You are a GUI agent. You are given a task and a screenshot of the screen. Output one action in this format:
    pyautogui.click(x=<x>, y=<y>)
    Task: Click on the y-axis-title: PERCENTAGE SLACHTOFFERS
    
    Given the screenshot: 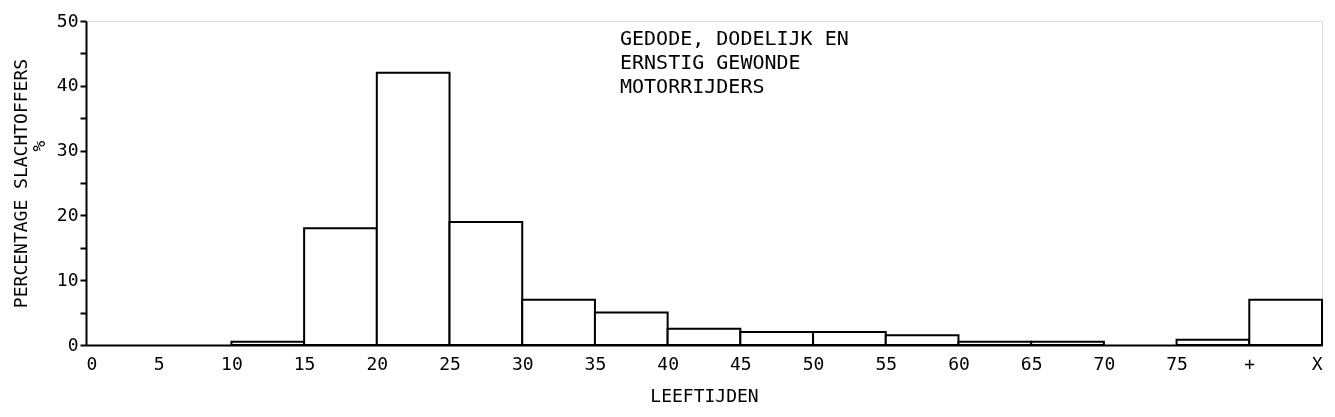 What is the action you would take?
    pyautogui.click(x=20, y=183)
    